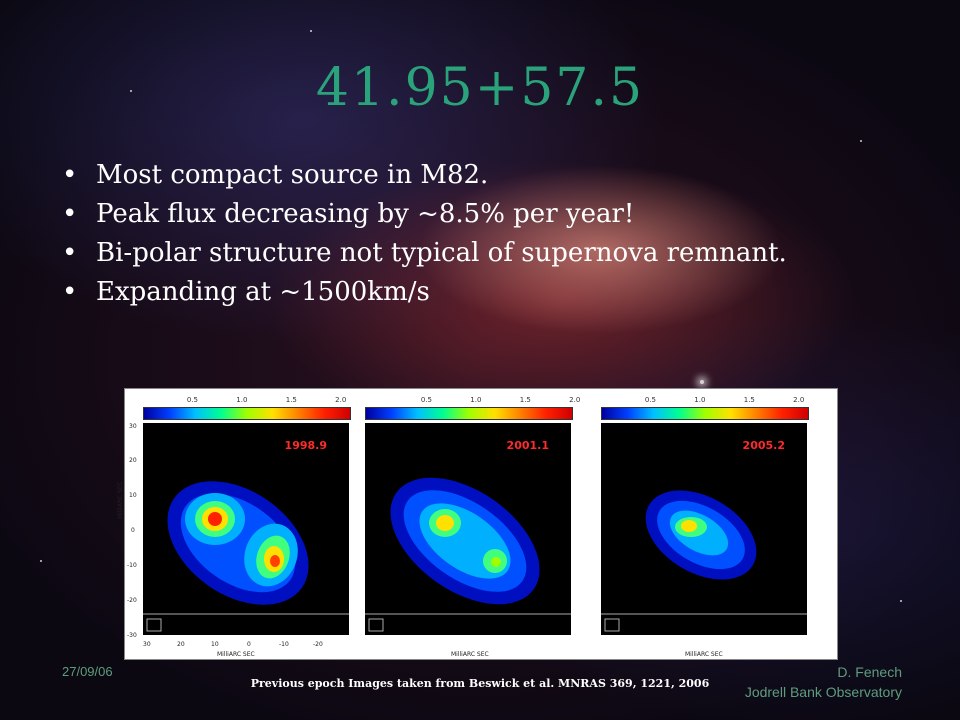 Image resolution: width=960 pixels, height=720 pixels. What do you see at coordinates (263, 292) in the screenshot?
I see `bullet-text: Expanding at ~1500km/s` at bounding box center [263, 292].